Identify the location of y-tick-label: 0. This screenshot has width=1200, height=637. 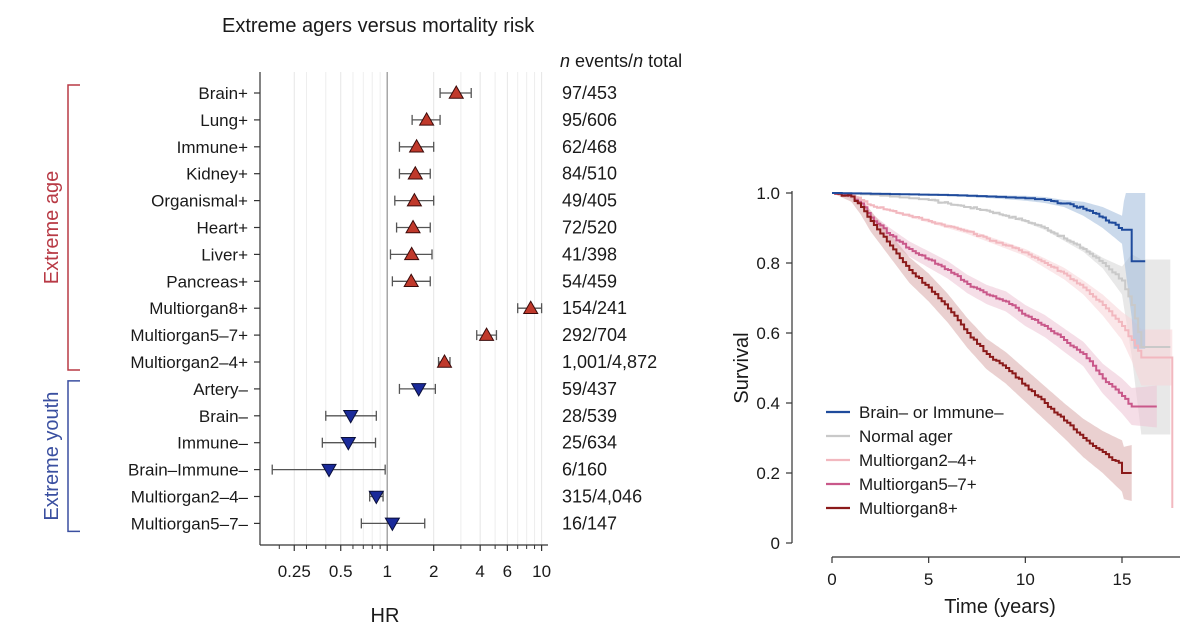
(775, 543).